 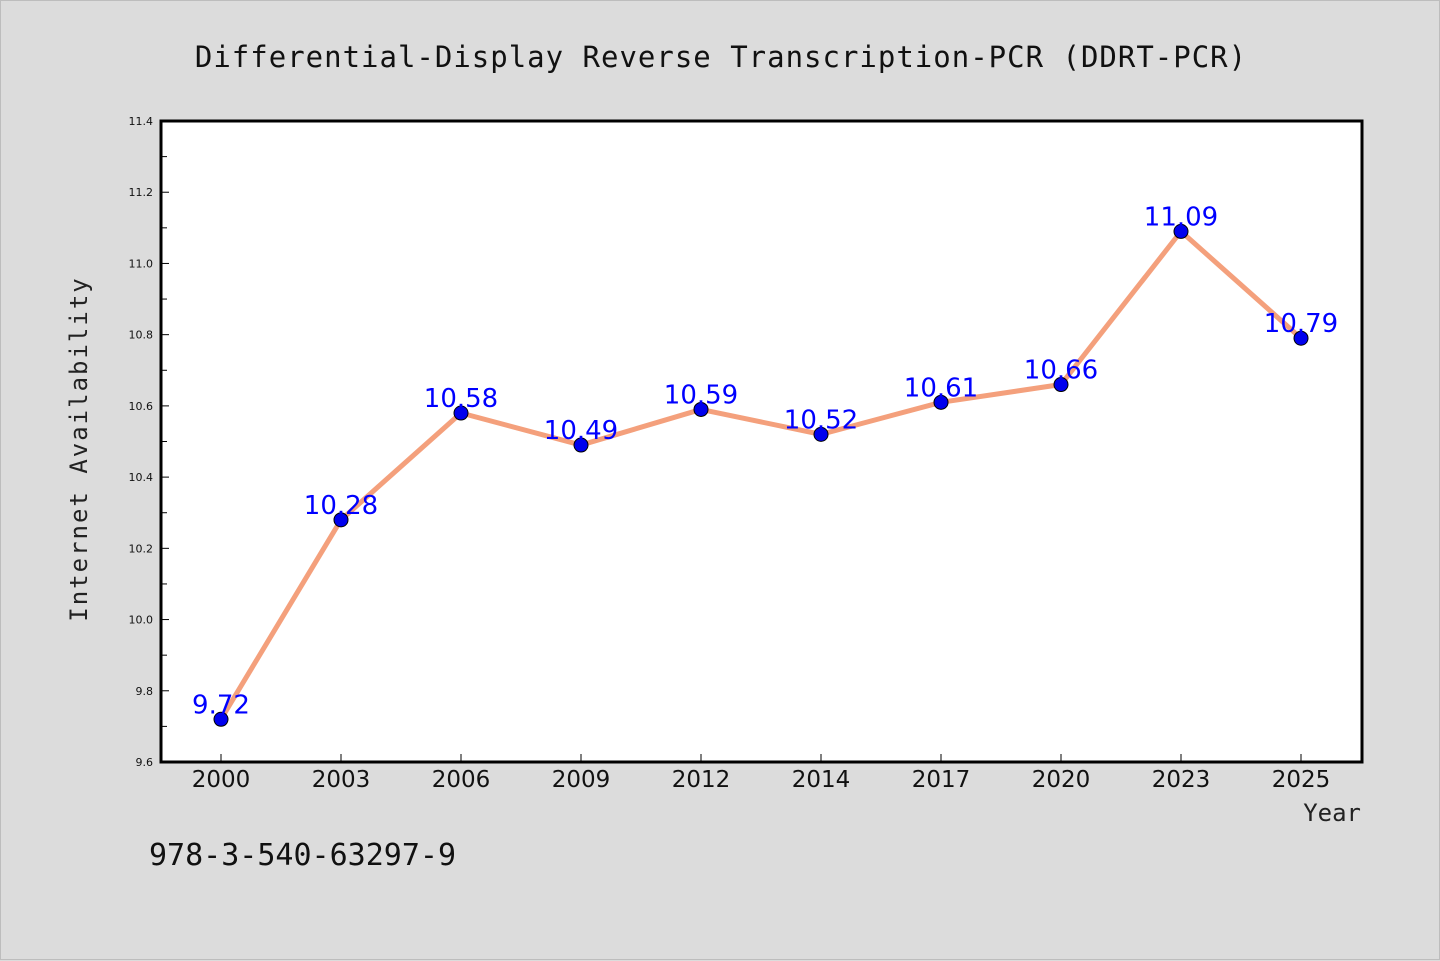 What do you see at coordinates (461, 780) in the screenshot?
I see `x-tick-label: 2006` at bounding box center [461, 780].